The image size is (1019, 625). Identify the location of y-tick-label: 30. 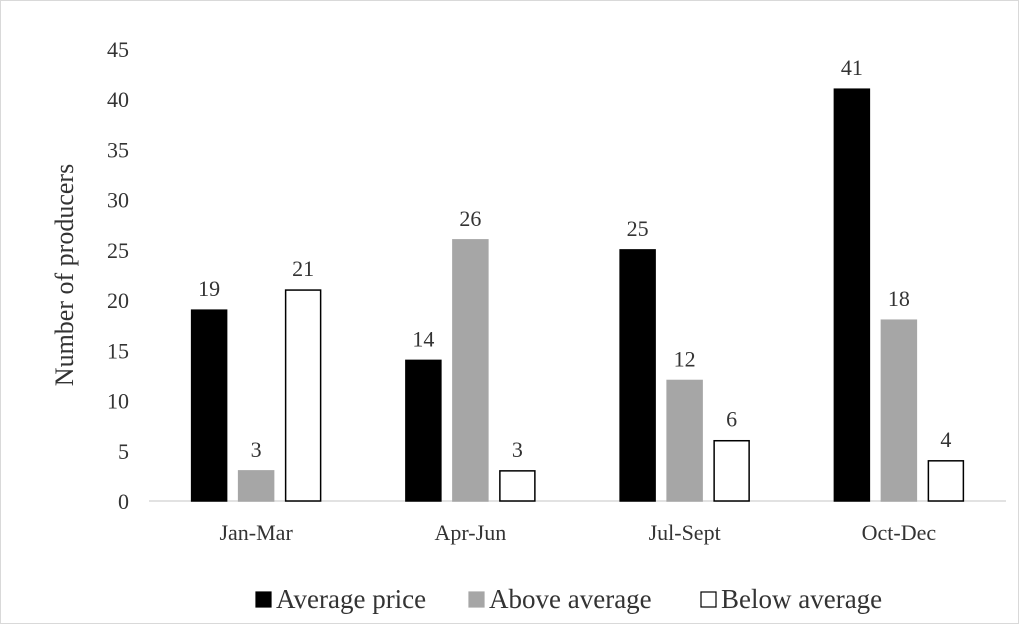
(118, 200).